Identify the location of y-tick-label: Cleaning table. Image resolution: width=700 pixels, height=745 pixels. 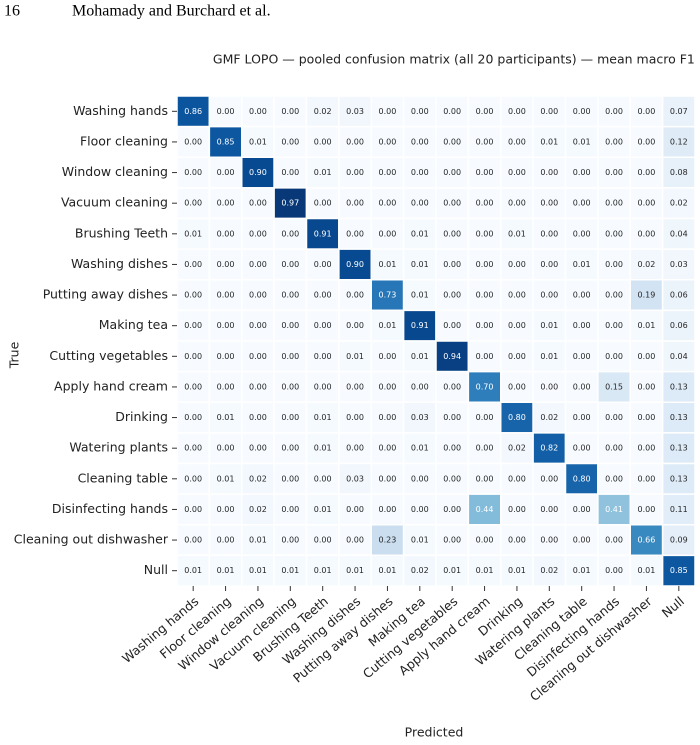
(123, 477).